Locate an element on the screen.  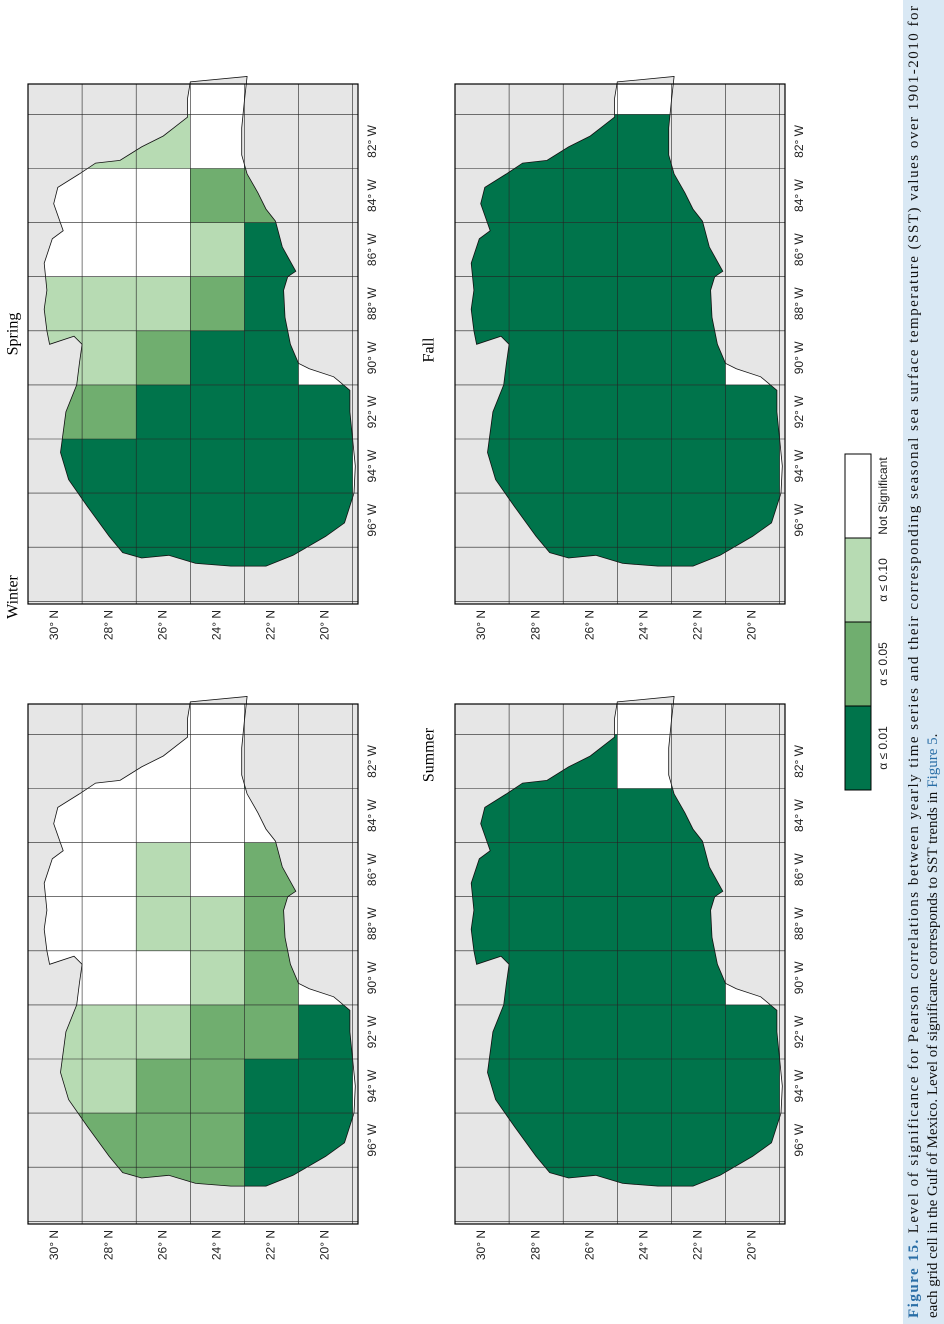
legend-label: Not Significant is located at coordinates (883, 496).